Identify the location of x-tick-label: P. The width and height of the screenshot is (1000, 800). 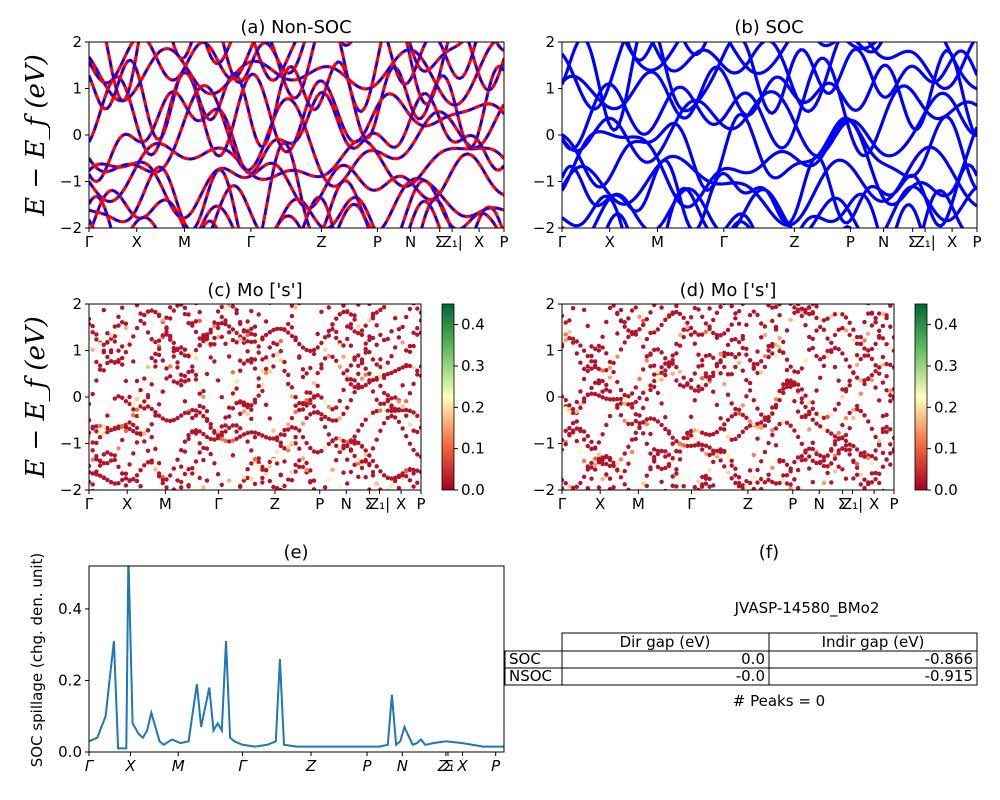
(368, 766).